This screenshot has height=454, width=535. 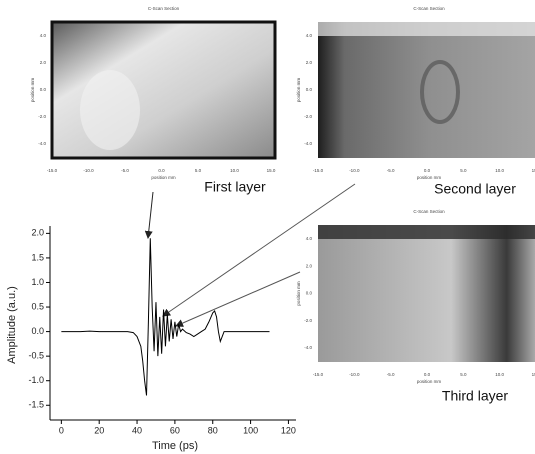 What do you see at coordinates (288, 430) in the screenshot?
I see `x-tick-label: 120` at bounding box center [288, 430].